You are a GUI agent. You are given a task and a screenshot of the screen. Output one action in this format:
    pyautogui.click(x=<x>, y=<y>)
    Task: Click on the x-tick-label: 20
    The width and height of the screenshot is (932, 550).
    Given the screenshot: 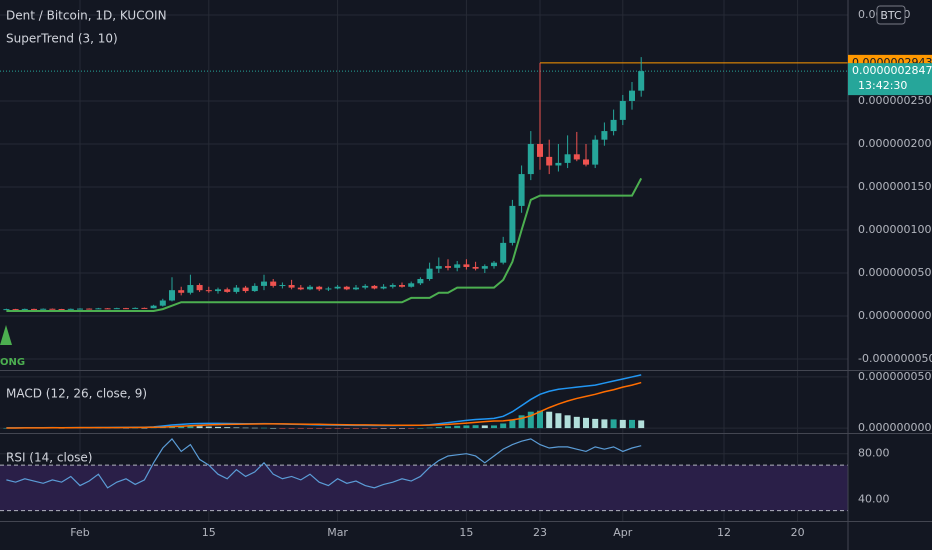 What is the action you would take?
    pyautogui.click(x=798, y=532)
    